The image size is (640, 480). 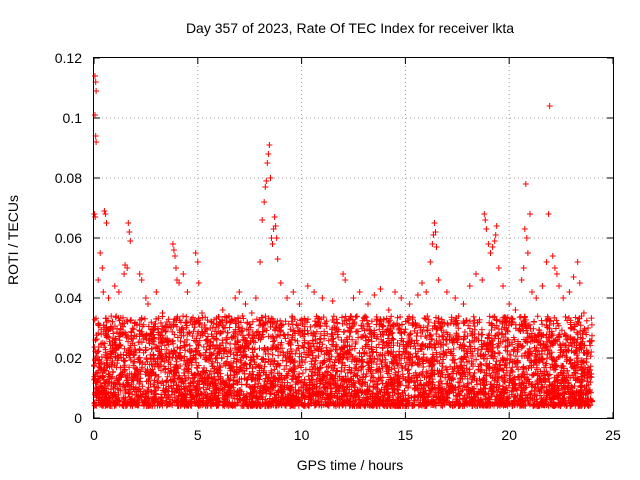 I want to click on y-tick-label: 0.08, so click(x=68, y=178).